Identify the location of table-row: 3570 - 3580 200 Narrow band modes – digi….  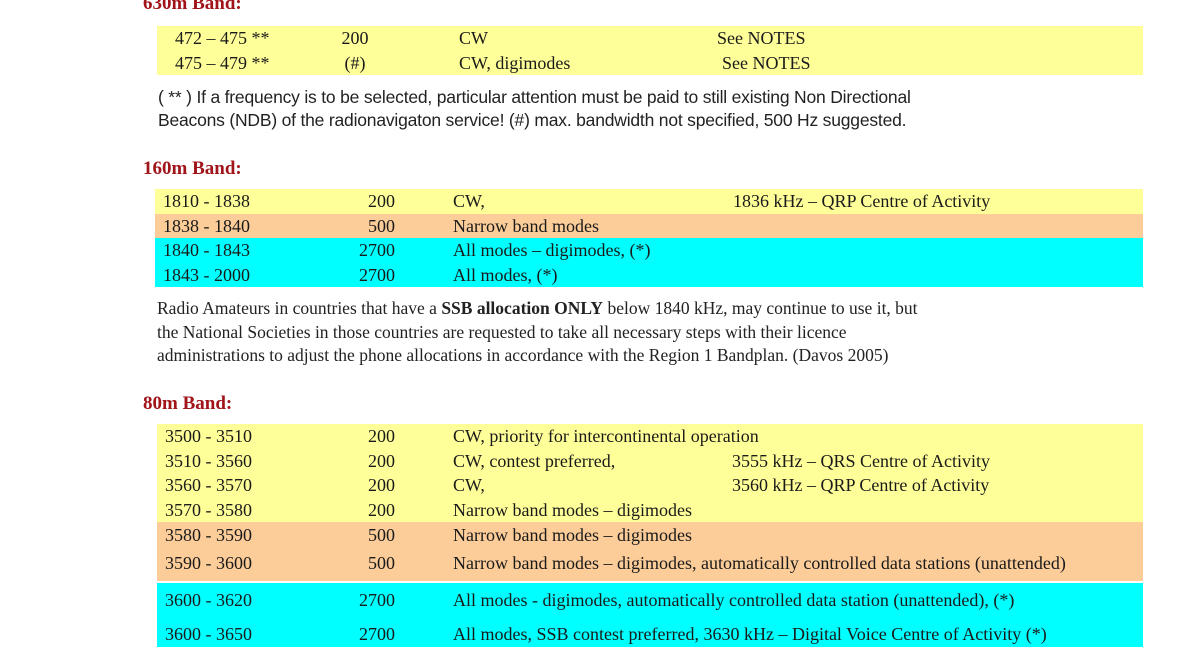
(650, 509).